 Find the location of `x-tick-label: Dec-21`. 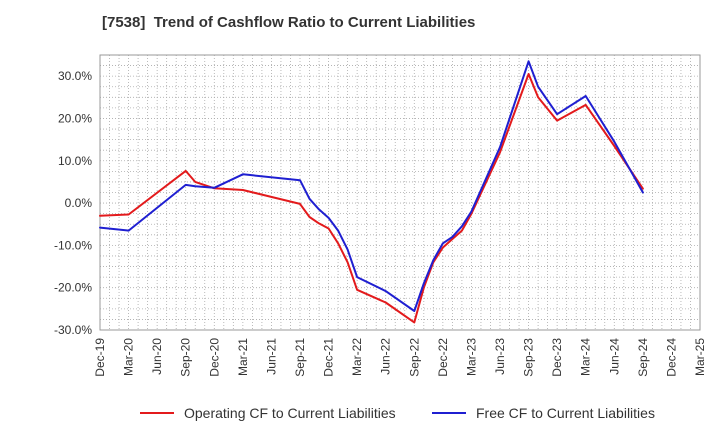

x-tick-label: Dec-21 is located at coordinates (329, 357).